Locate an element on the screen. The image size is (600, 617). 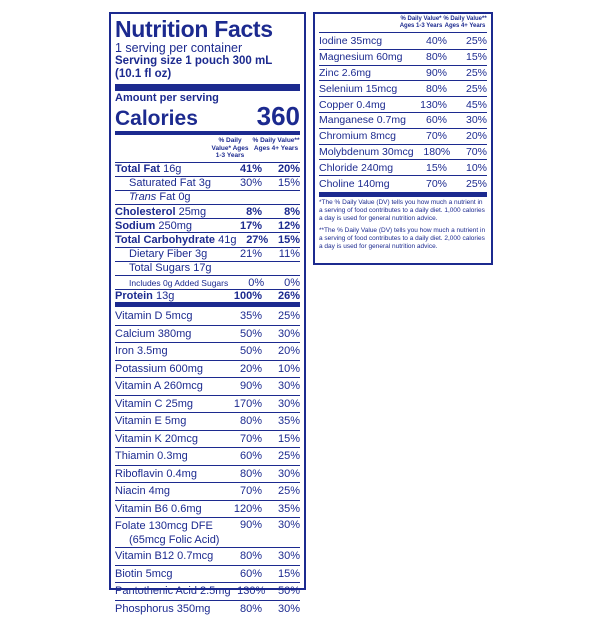
nutrient-name: Saturated Fat 3g is located at coordinates (169, 183).